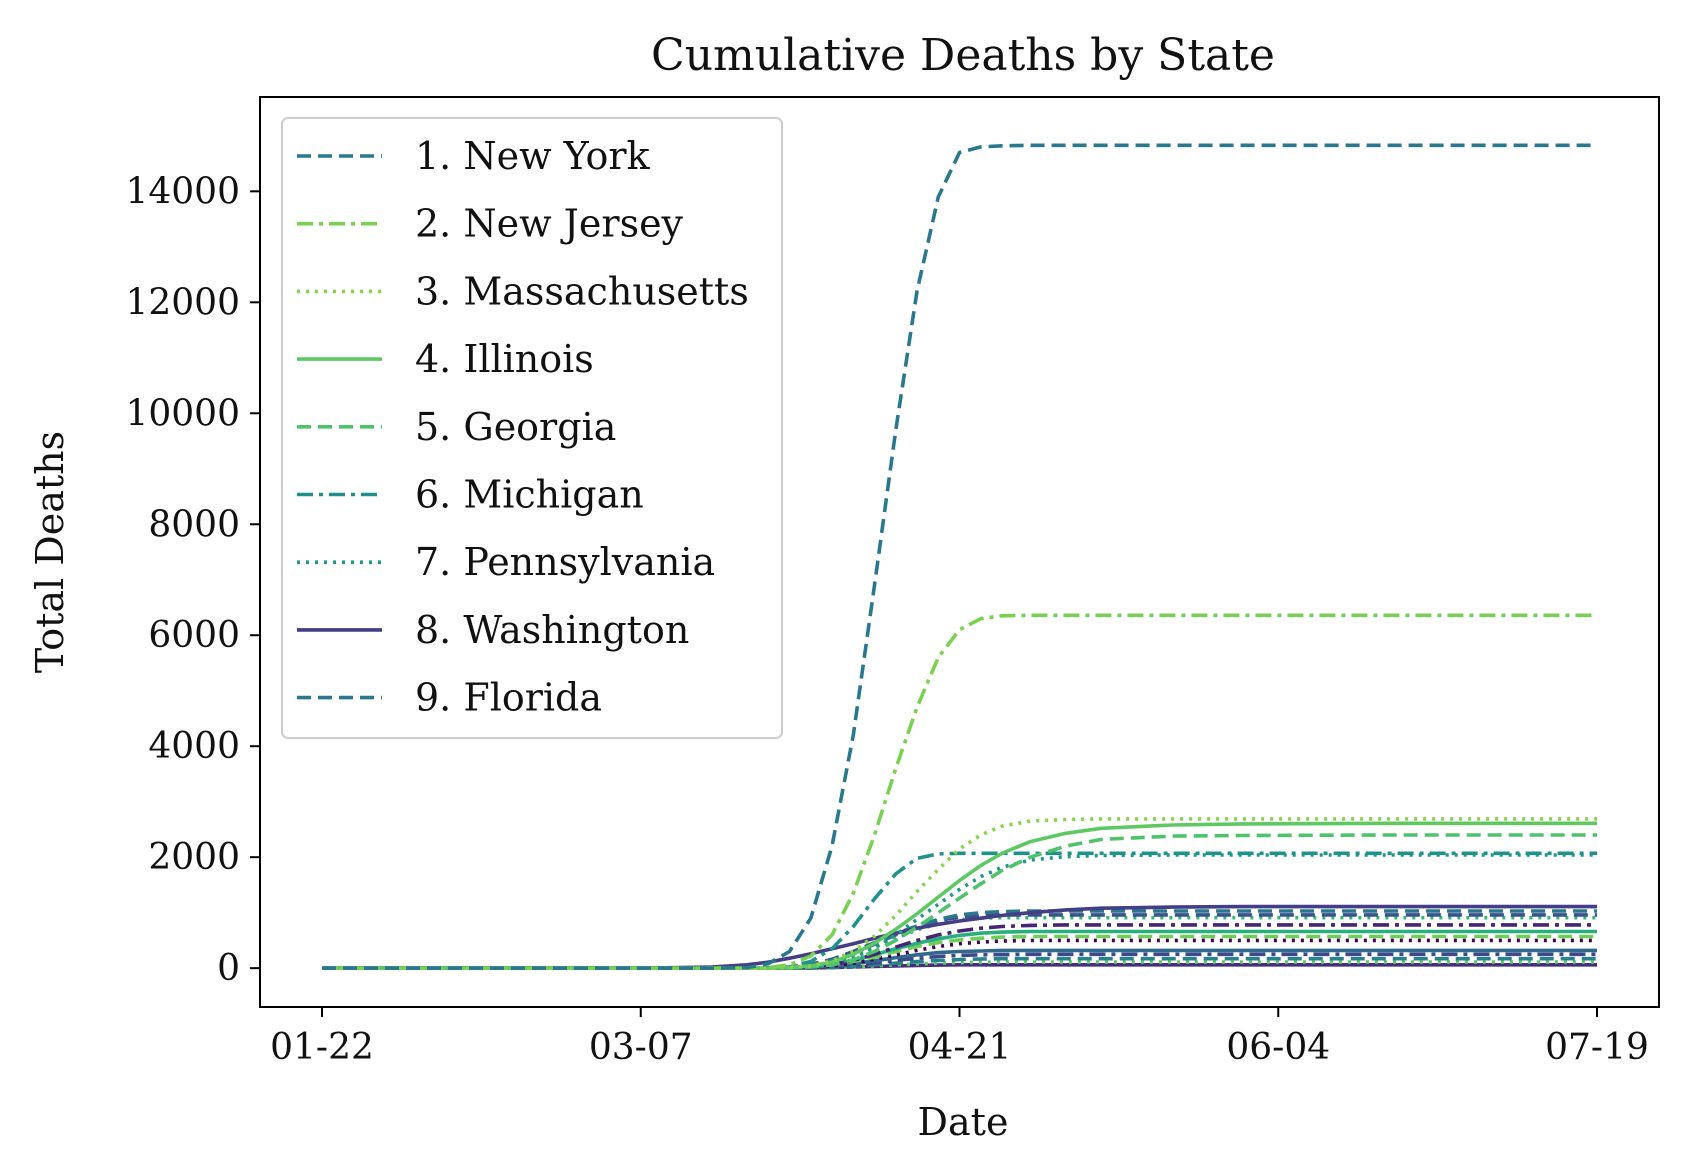  Describe the element at coordinates (194, 746) in the screenshot. I see `y-tick-label: 4000` at that location.